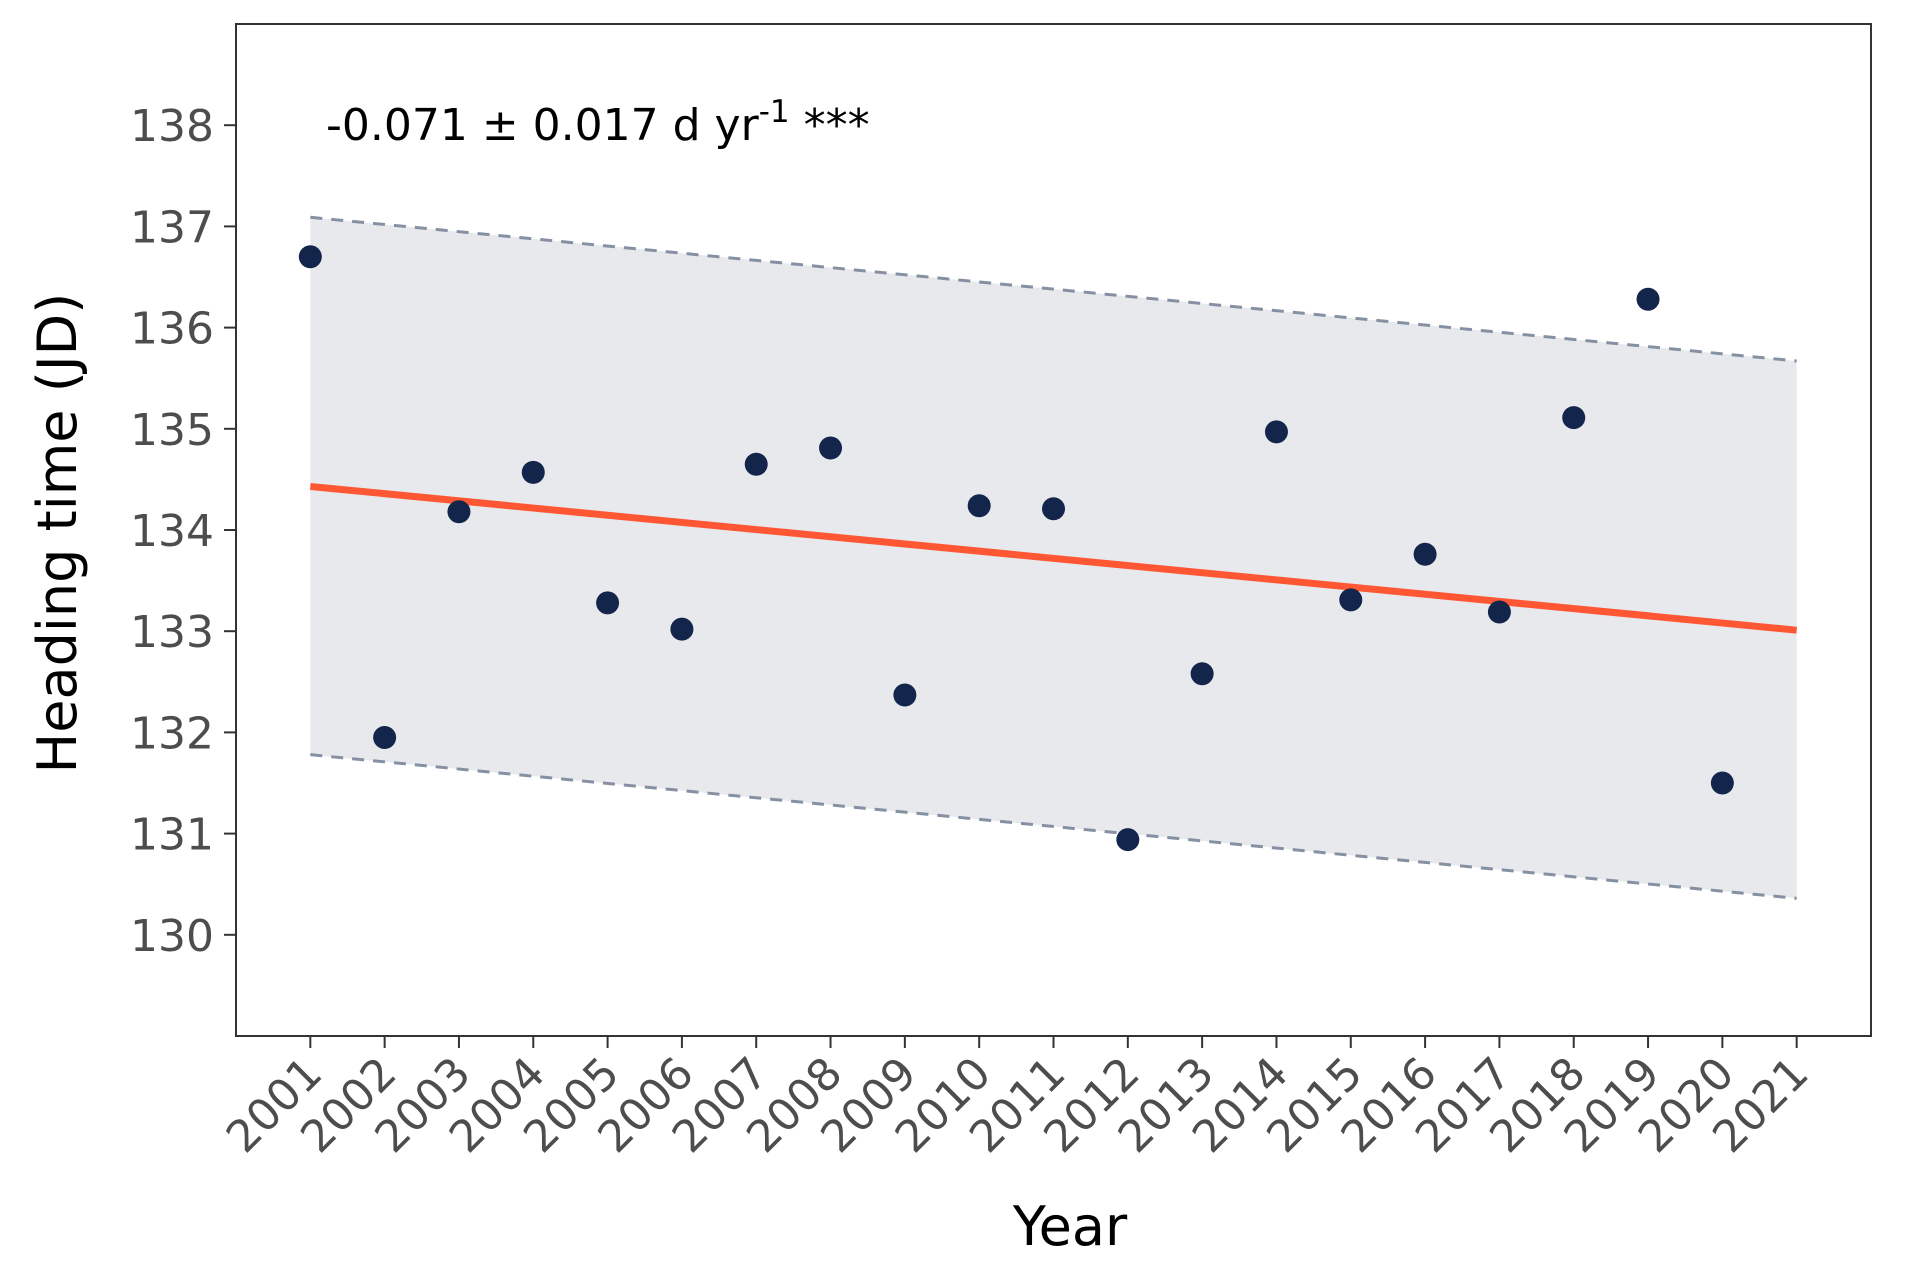  Describe the element at coordinates (57, 533) in the screenshot. I see `y-axis-title: Heading time (JD)` at that location.